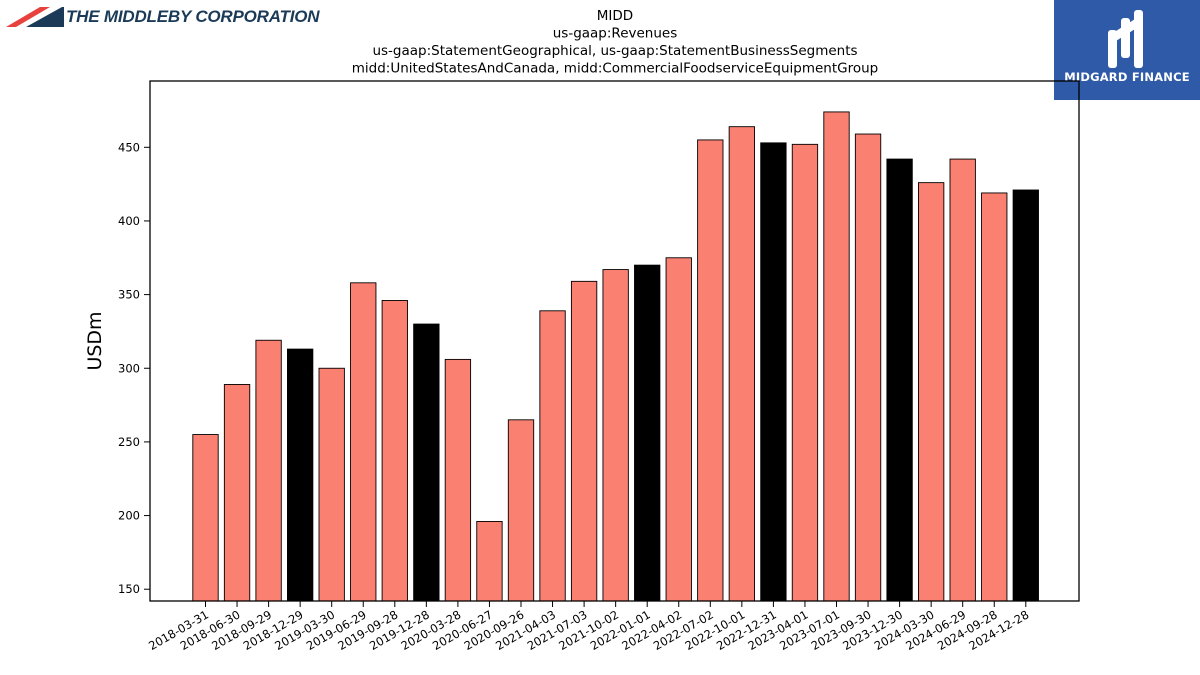 Image resolution: width=1200 pixels, height=675 pixels. What do you see at coordinates (129, 221) in the screenshot?
I see `y-tick-label: 400` at bounding box center [129, 221].